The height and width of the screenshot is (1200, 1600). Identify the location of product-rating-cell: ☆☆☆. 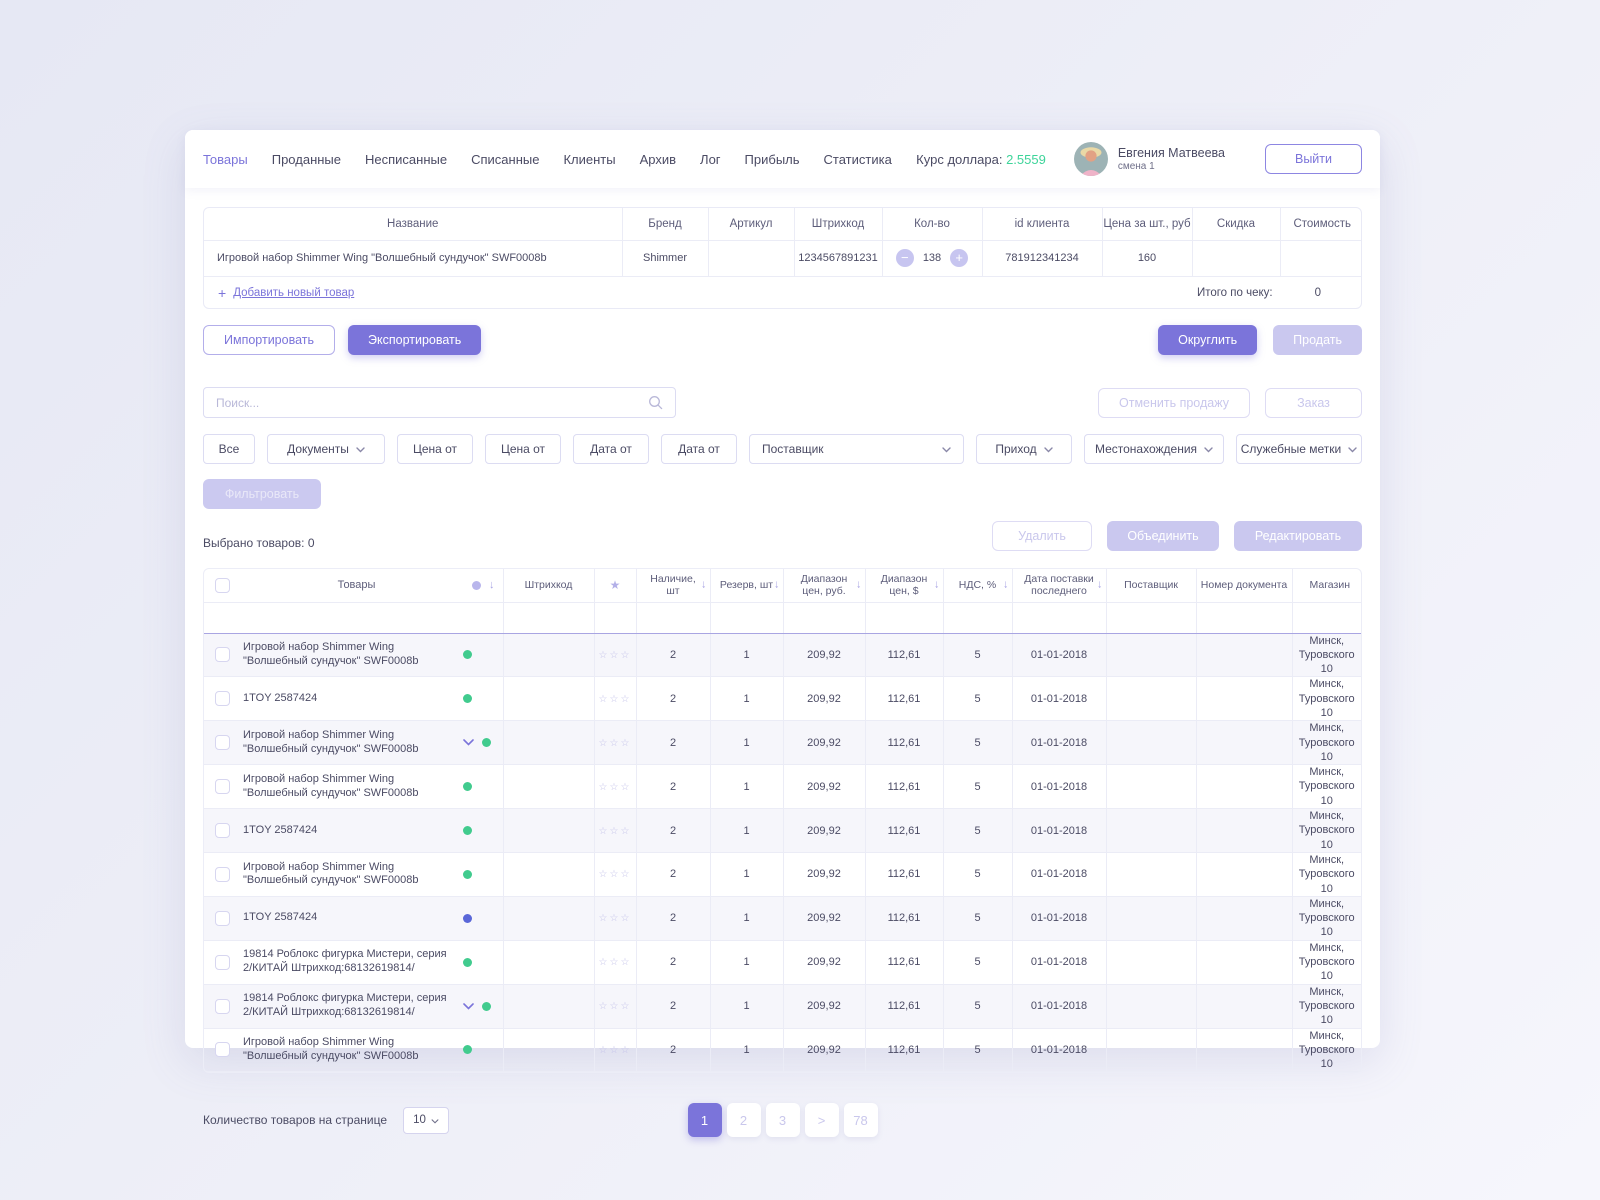
(615, 743).